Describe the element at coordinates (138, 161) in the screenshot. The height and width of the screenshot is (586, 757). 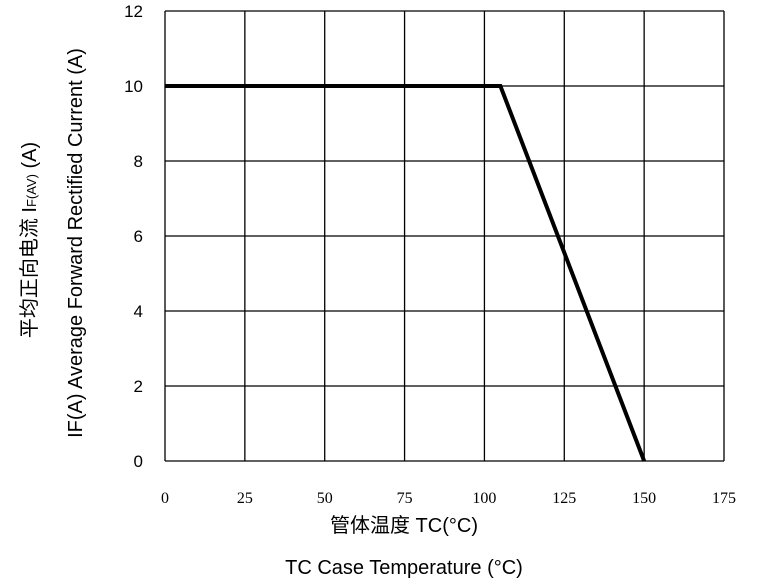
I see `y-tick-label: 8` at that location.